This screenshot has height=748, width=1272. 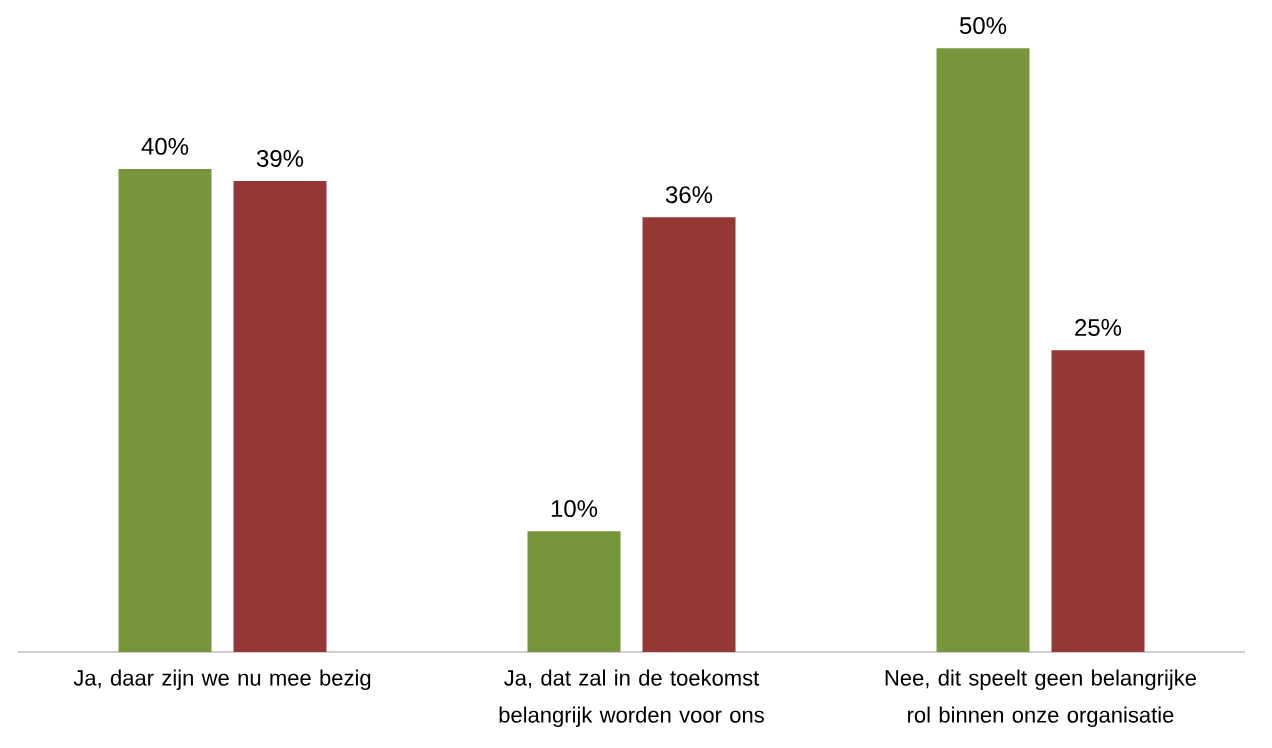 What do you see at coordinates (983, 26) in the screenshot?
I see `data-label: 50%` at bounding box center [983, 26].